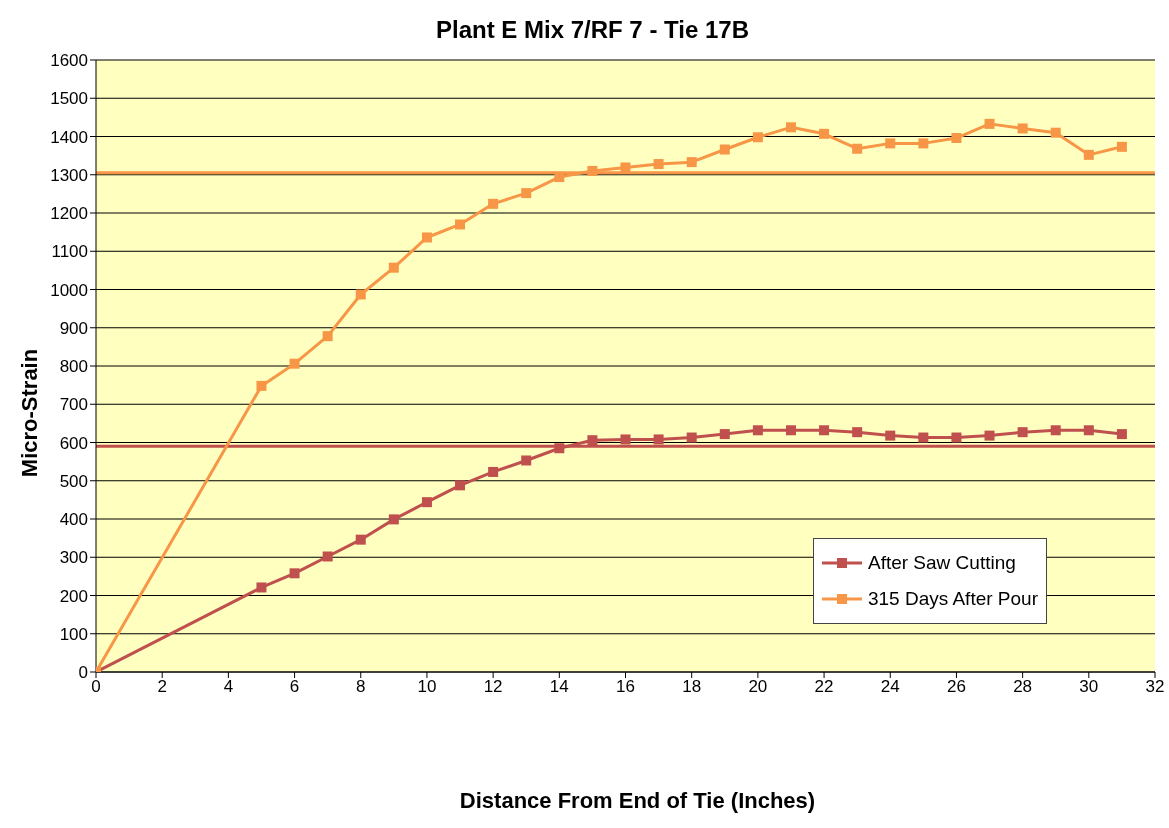 This screenshot has width=1169, height=828. Describe the element at coordinates (956, 687) in the screenshot. I see `x-tick-label: 26` at that location.